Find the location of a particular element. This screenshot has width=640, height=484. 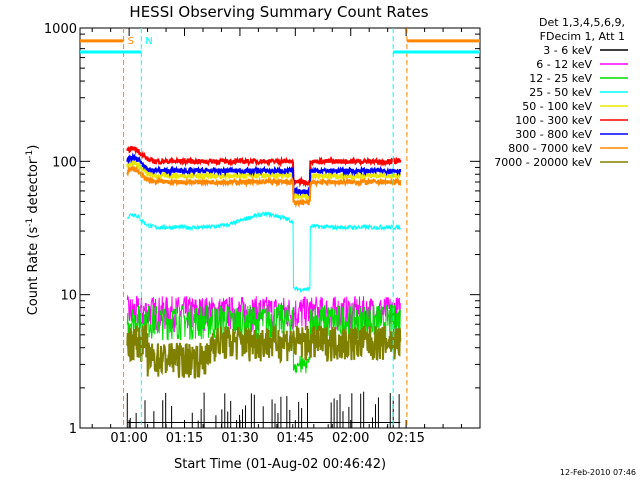

annotation-n: N is located at coordinates (148, 41).